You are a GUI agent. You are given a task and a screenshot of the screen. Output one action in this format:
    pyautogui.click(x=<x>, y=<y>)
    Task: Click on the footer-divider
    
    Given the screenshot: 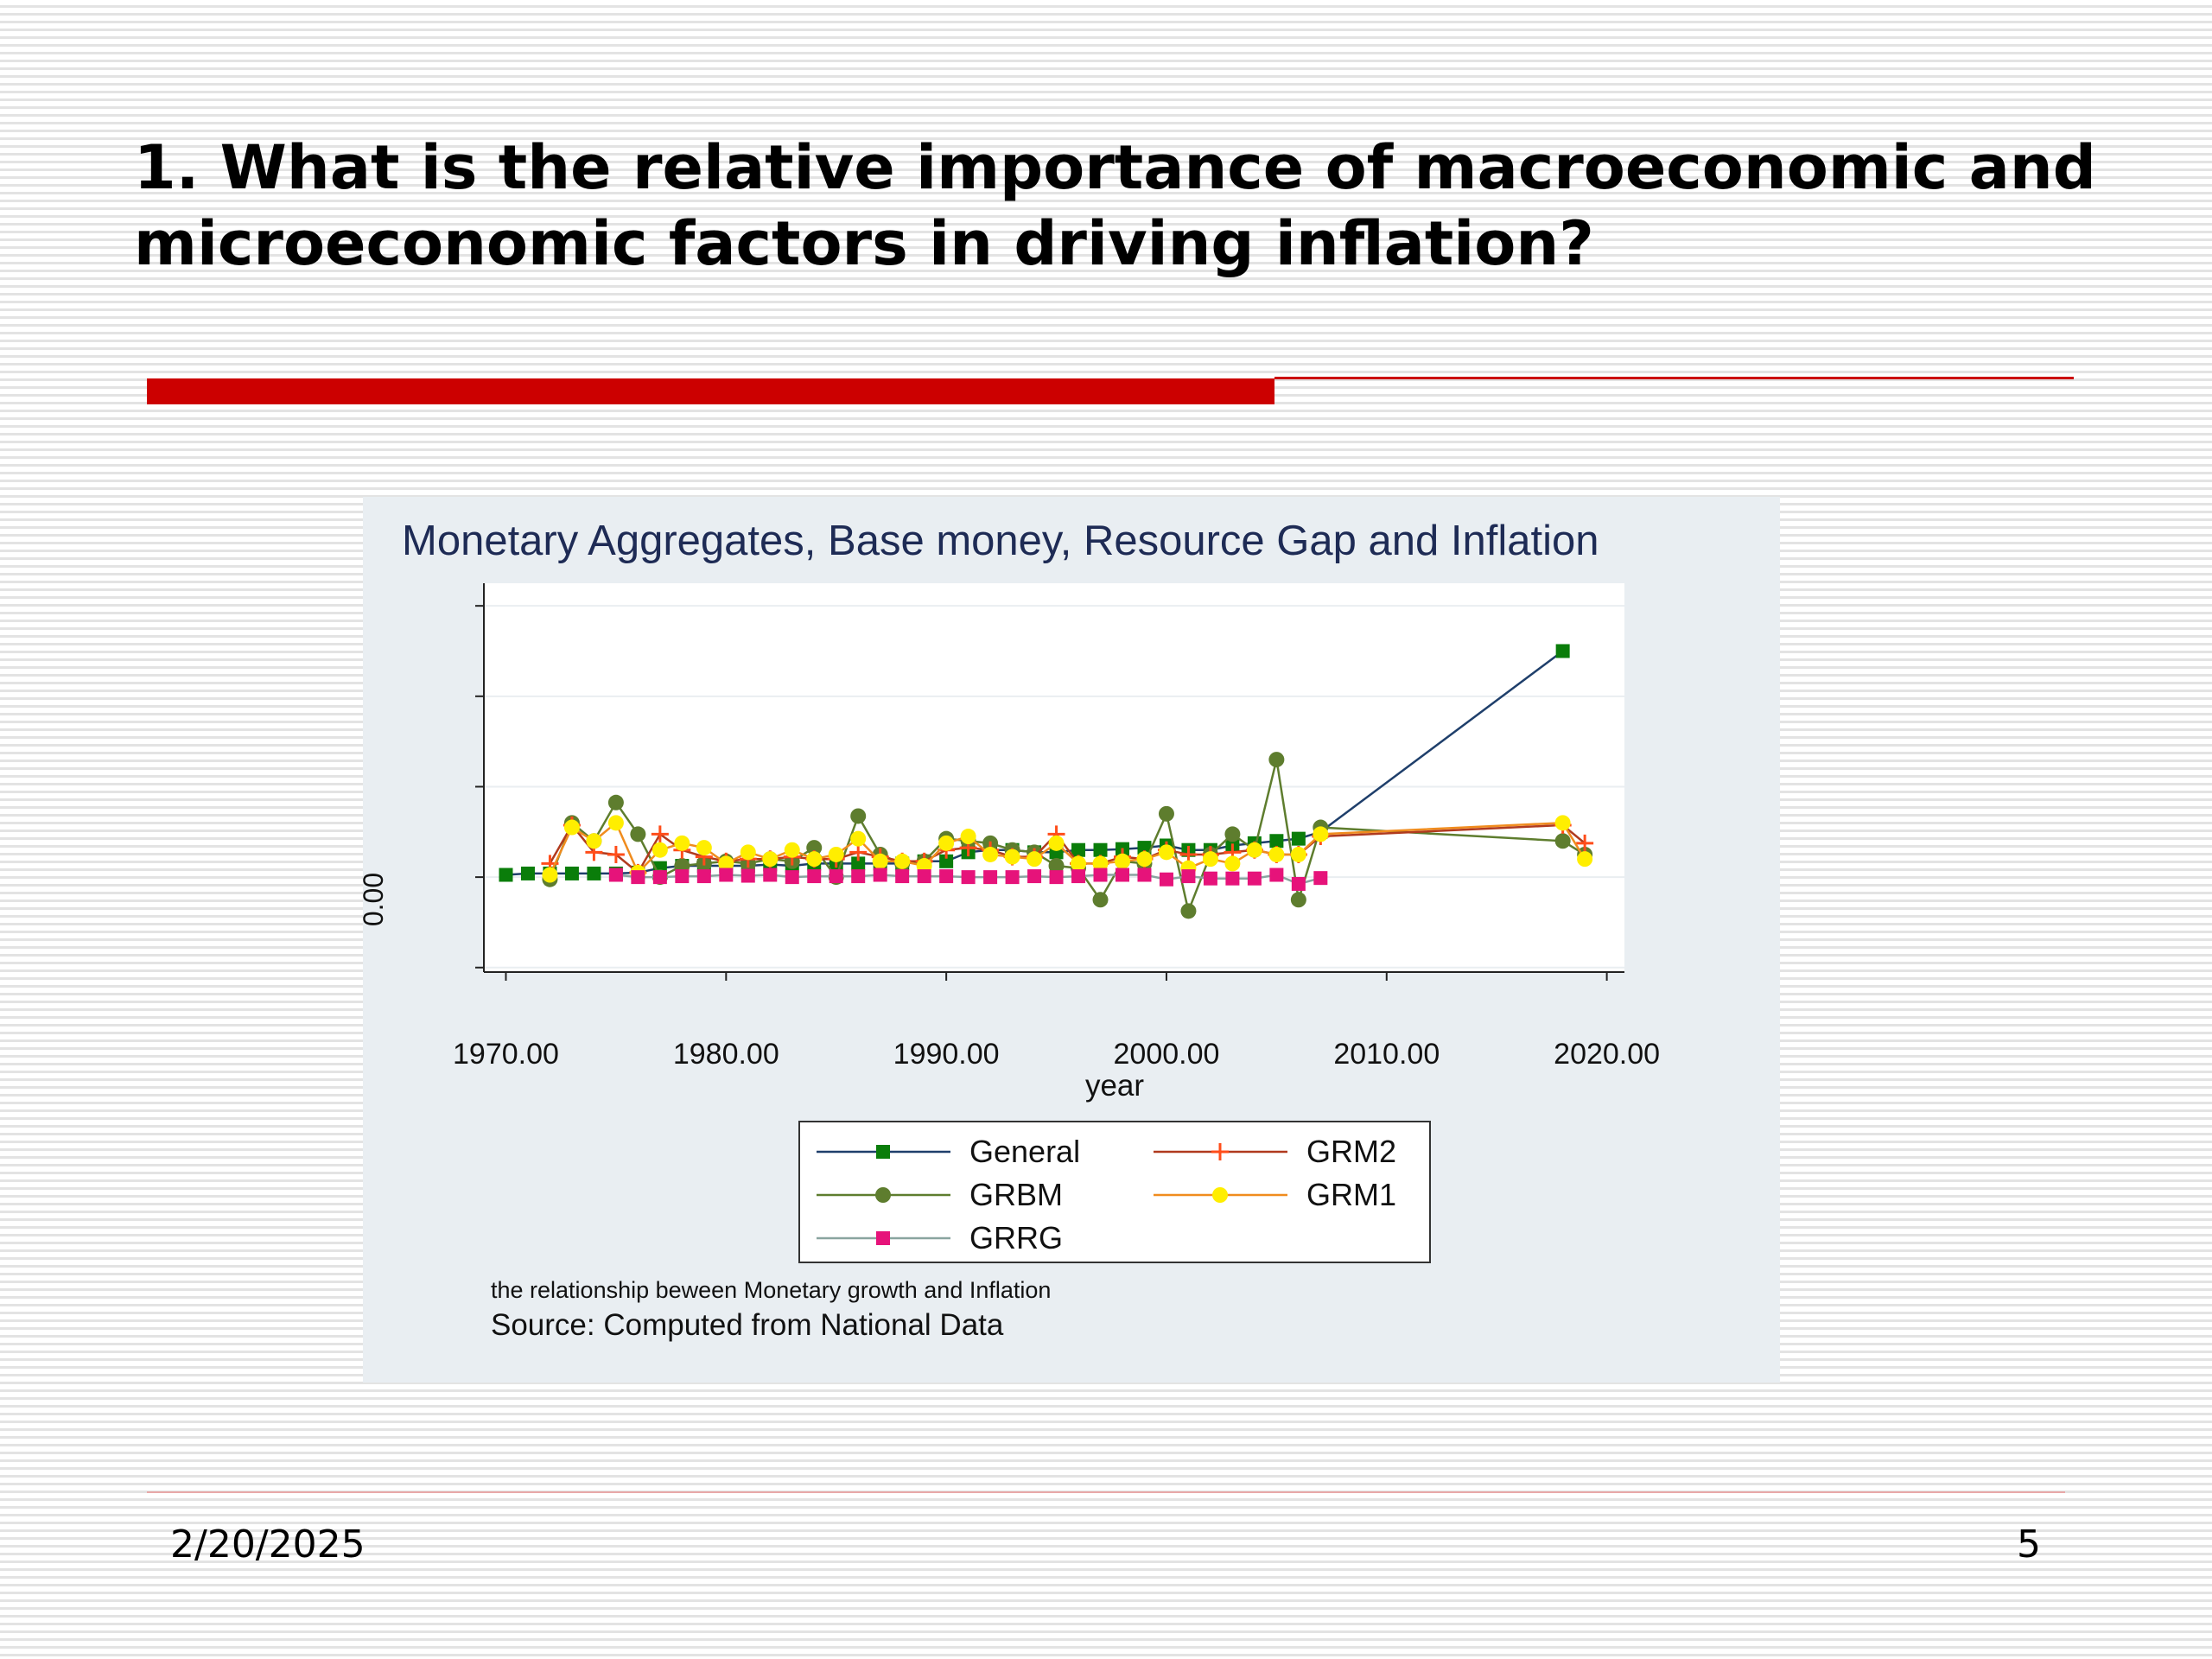 What is the action you would take?
    pyautogui.click(x=1106, y=1492)
    